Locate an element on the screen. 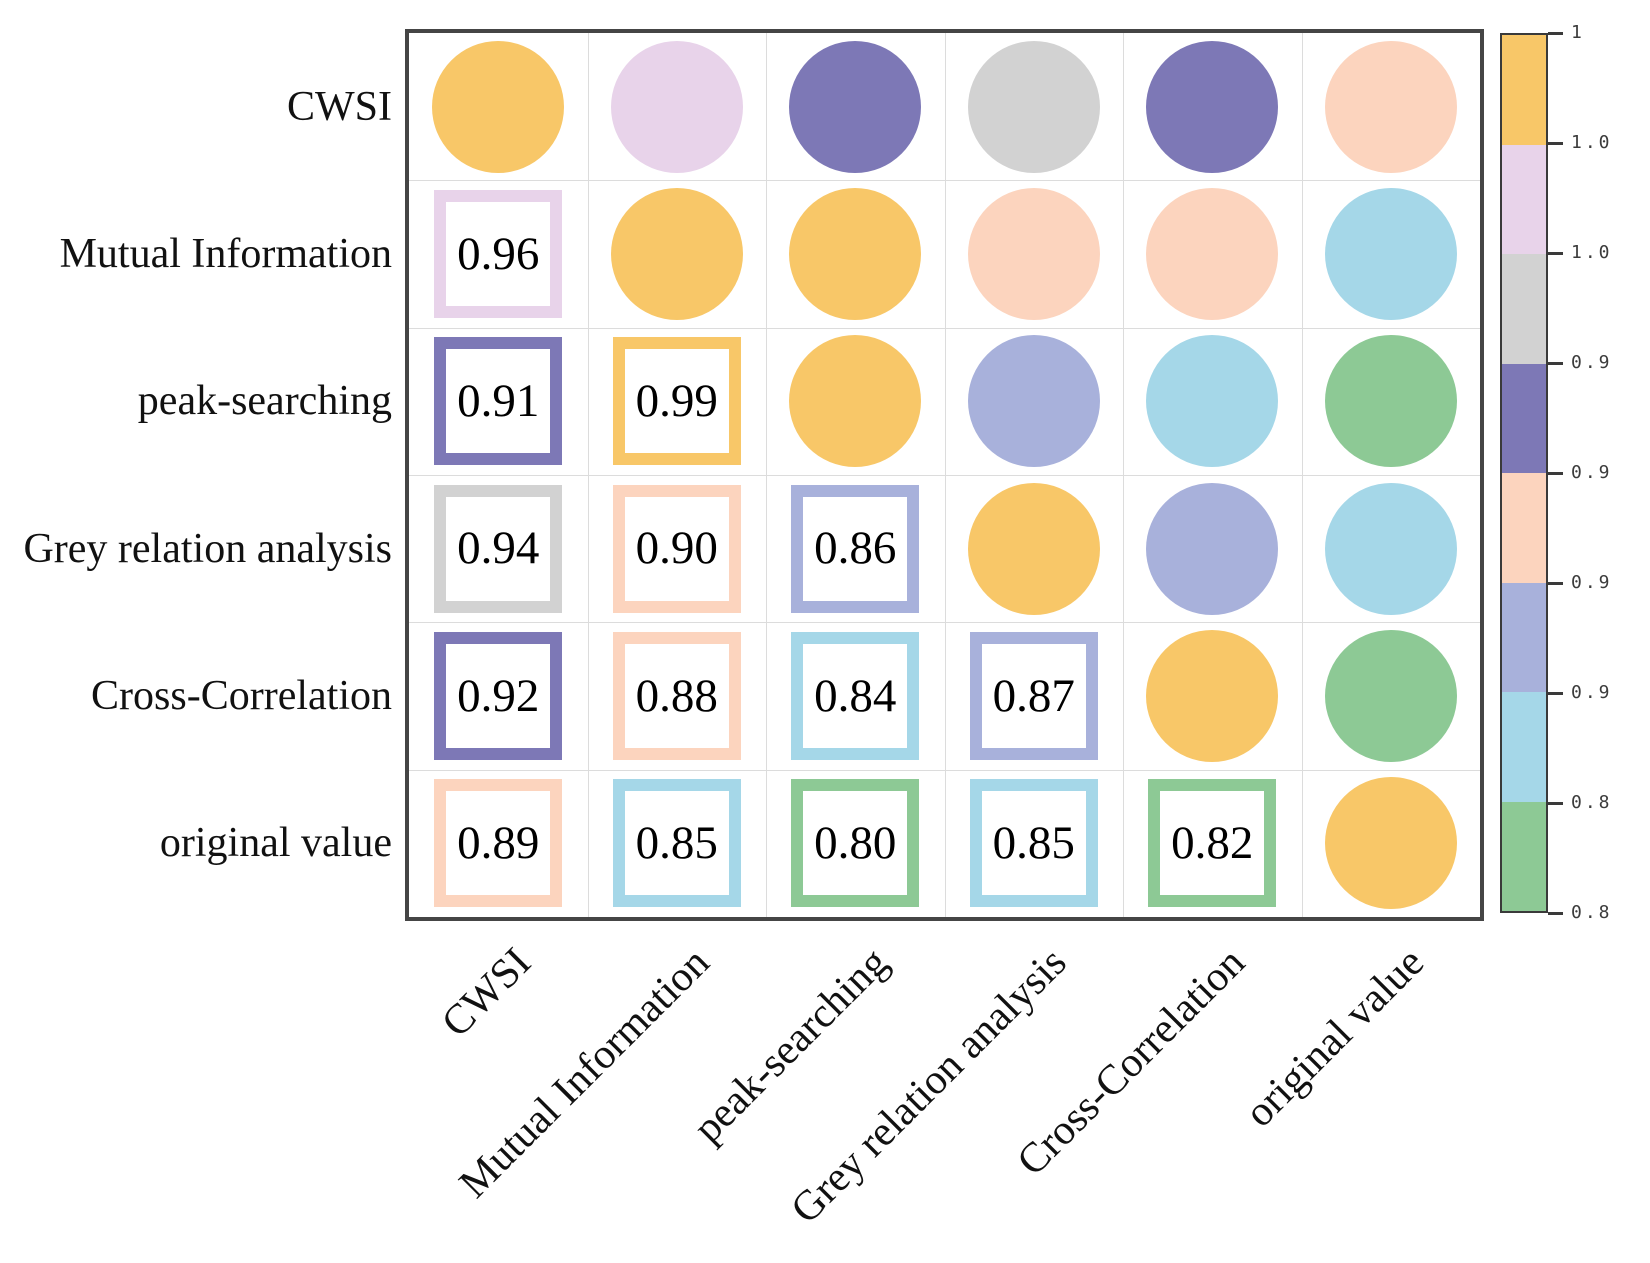 The height and width of the screenshot is (1263, 1650). corr-circle-r5c5 is located at coordinates (1390, 843).